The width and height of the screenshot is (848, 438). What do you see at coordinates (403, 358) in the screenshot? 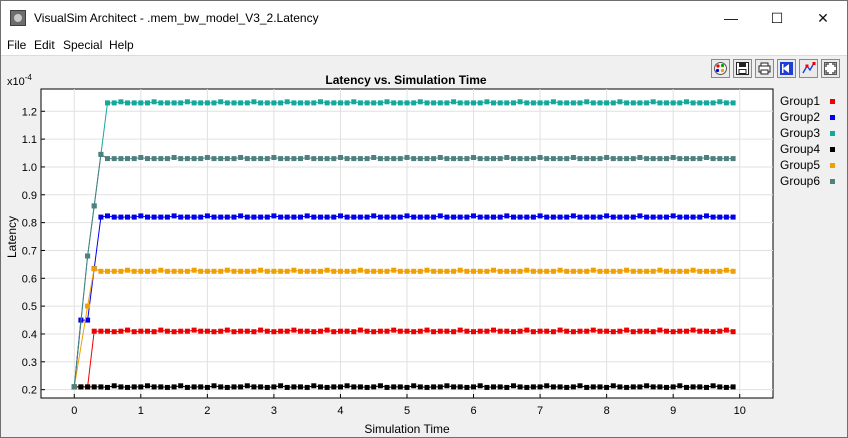
I see `series-group1` at bounding box center [403, 358].